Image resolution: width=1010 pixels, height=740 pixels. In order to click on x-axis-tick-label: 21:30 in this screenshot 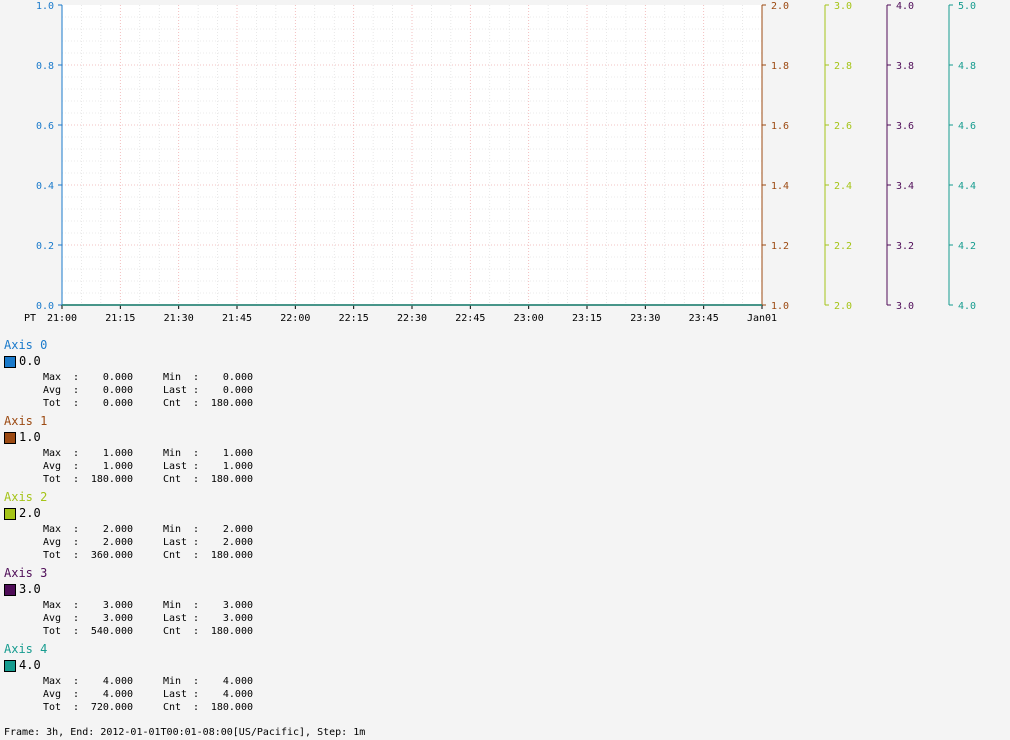, I will do `click(179, 318)`.